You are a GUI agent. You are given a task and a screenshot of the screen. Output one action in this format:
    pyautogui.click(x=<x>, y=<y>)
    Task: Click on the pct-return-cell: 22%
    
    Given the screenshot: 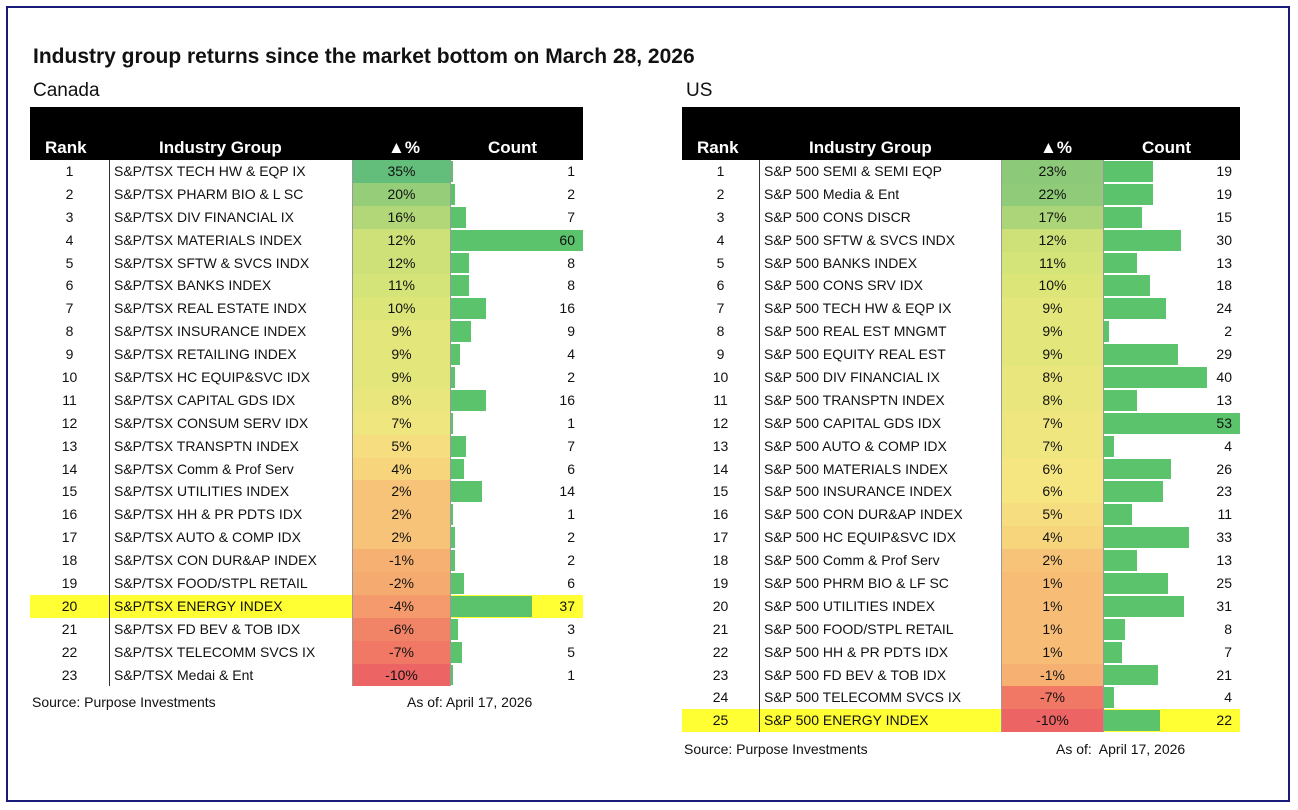 What is the action you would take?
    pyautogui.click(x=1052, y=194)
    